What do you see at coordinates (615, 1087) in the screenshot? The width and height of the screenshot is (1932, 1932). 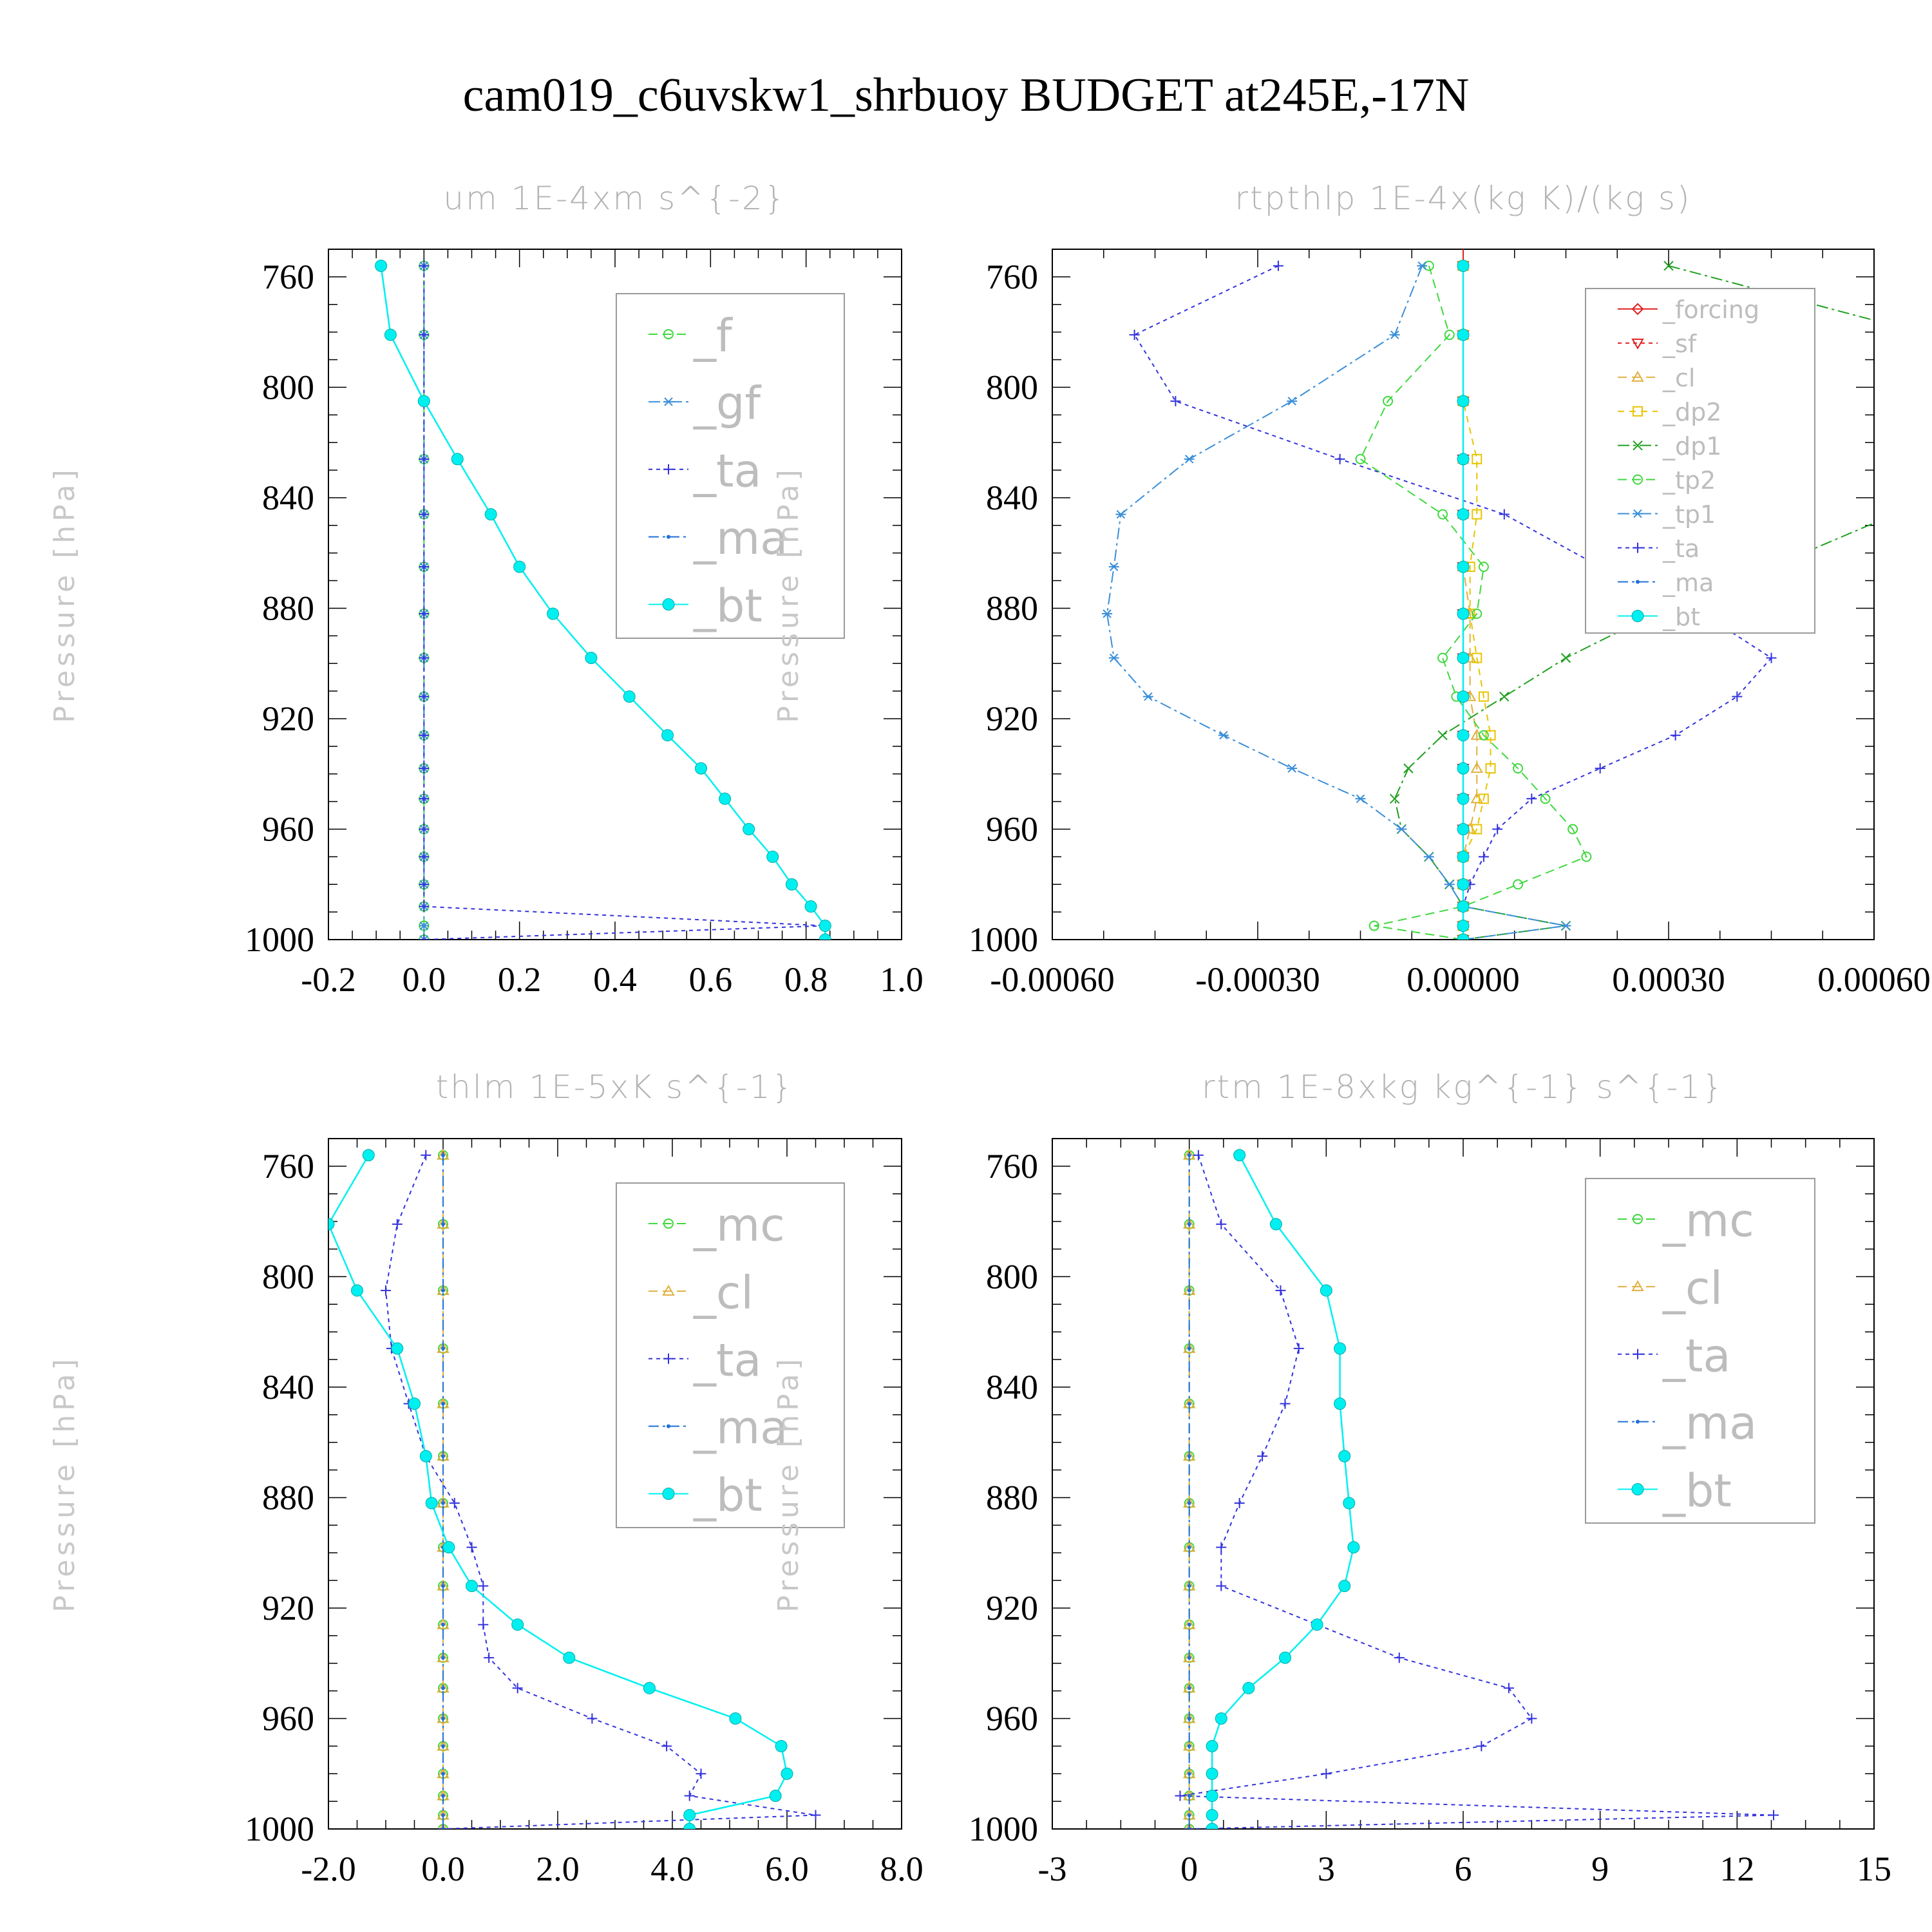 I see `panel-title: thlm 1E-5xK s^{-1}` at bounding box center [615, 1087].